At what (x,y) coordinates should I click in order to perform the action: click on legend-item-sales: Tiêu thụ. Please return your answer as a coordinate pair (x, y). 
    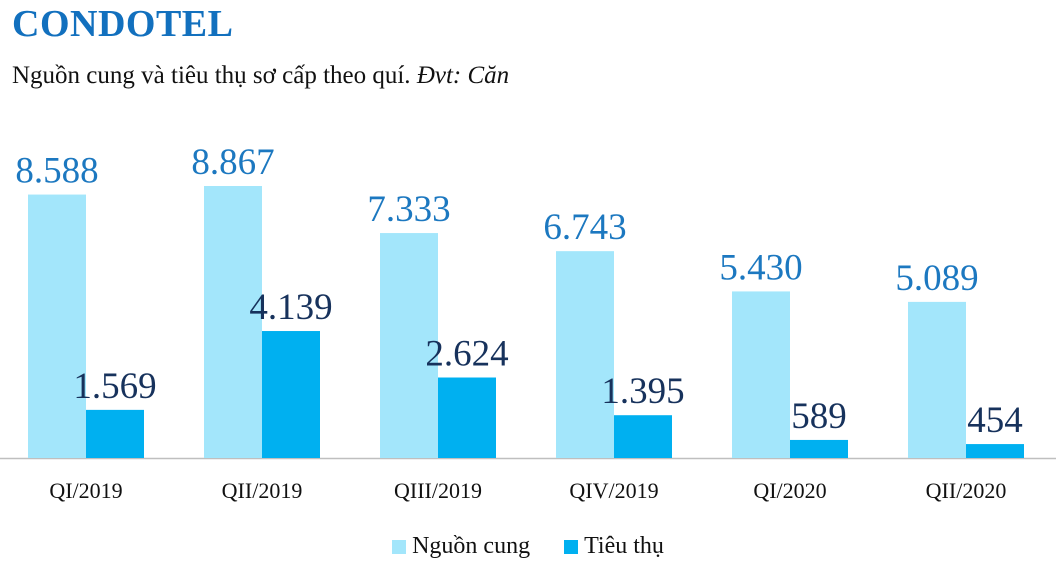
    Looking at the image, I should click on (614, 546).